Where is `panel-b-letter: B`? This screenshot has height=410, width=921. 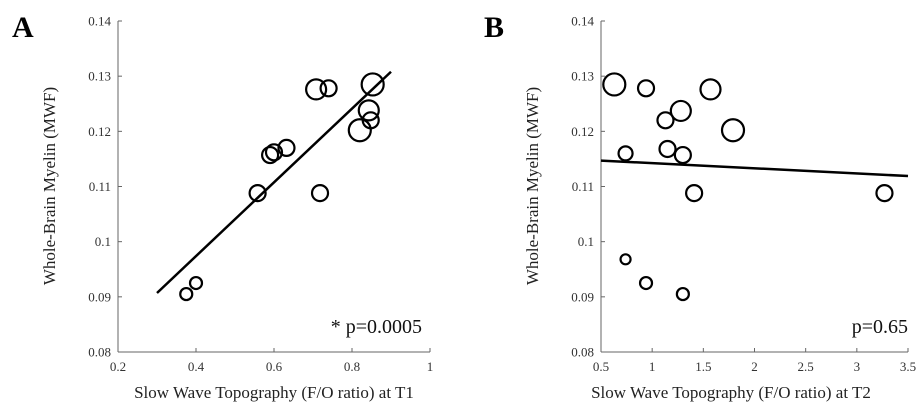
panel-b-letter: B is located at coordinates (494, 27).